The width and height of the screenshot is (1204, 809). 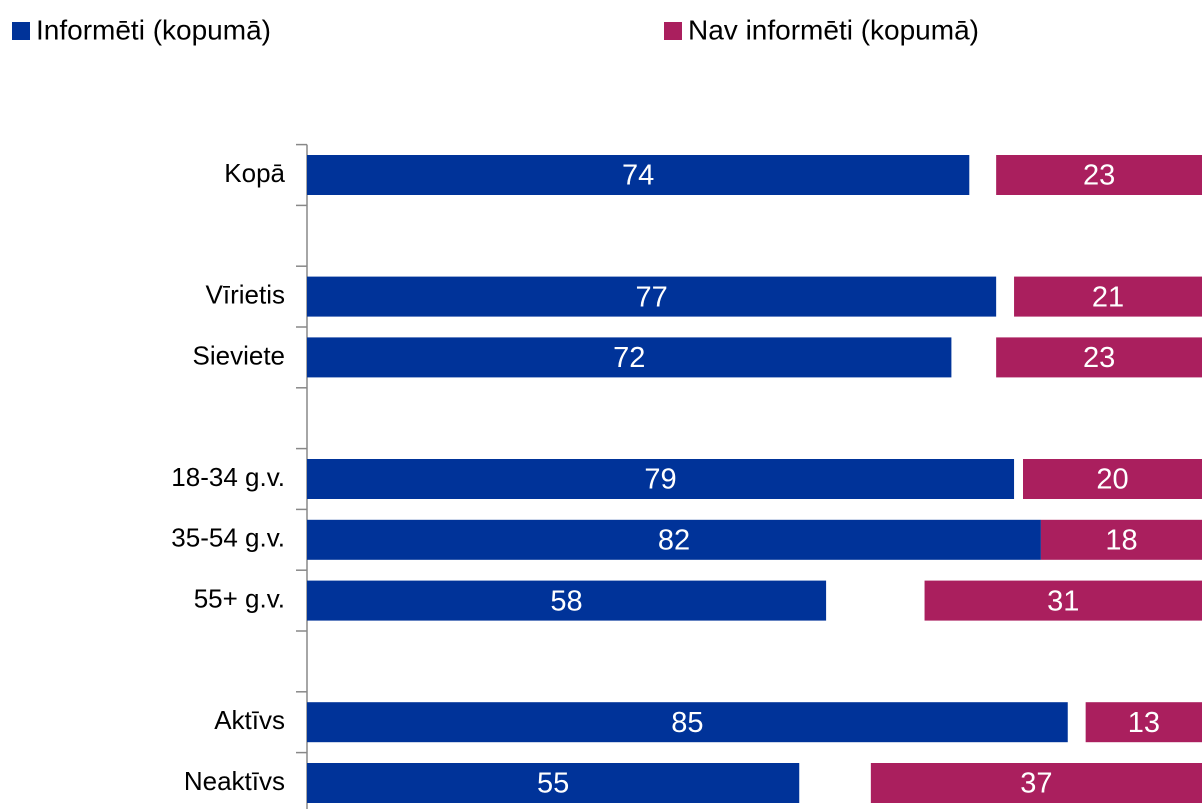 I want to click on value-label: 31, so click(x=1063, y=601).